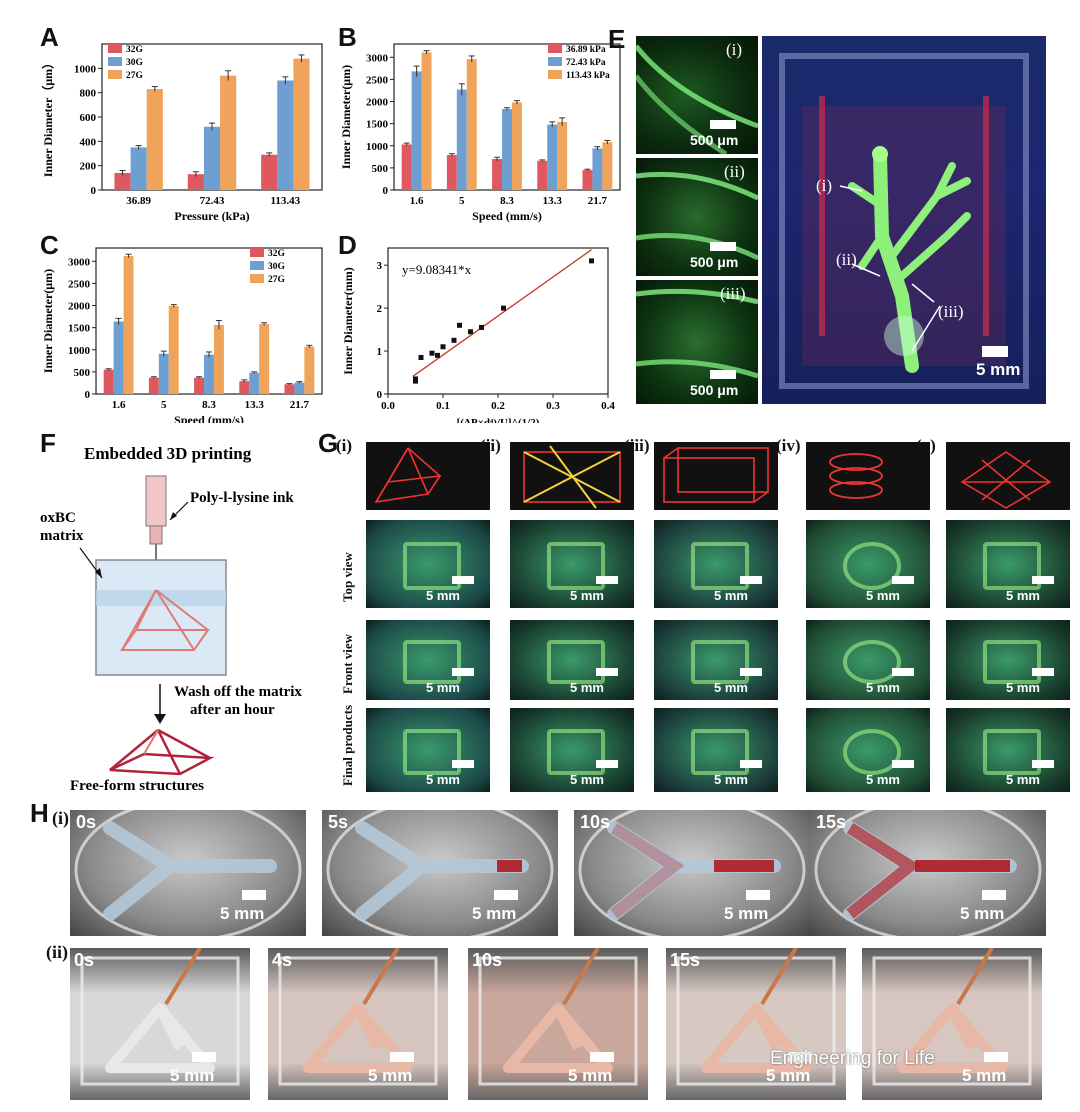 This screenshot has width=1080, height=1112. Describe the element at coordinates (347, 245) in the screenshot. I see `panel-label-d: D` at that location.